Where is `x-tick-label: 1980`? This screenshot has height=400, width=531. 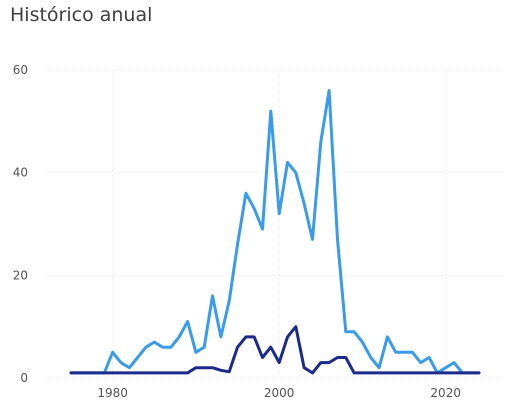
x-tick-label: 1980 is located at coordinates (112, 393).